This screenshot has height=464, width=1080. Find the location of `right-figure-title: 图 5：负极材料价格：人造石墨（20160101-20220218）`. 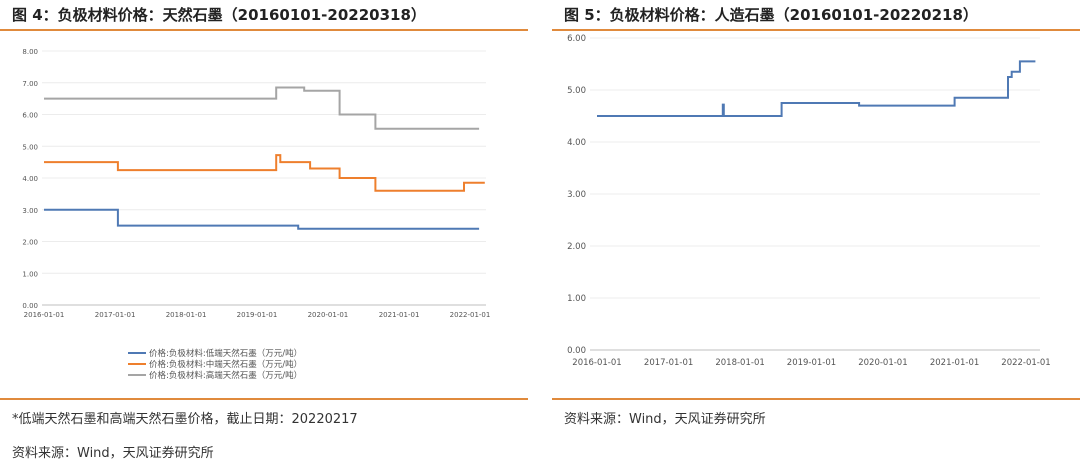

right-figure-title: 图 5：负极材料价格：人造石墨（20160101-20220218） is located at coordinates (771, 15).